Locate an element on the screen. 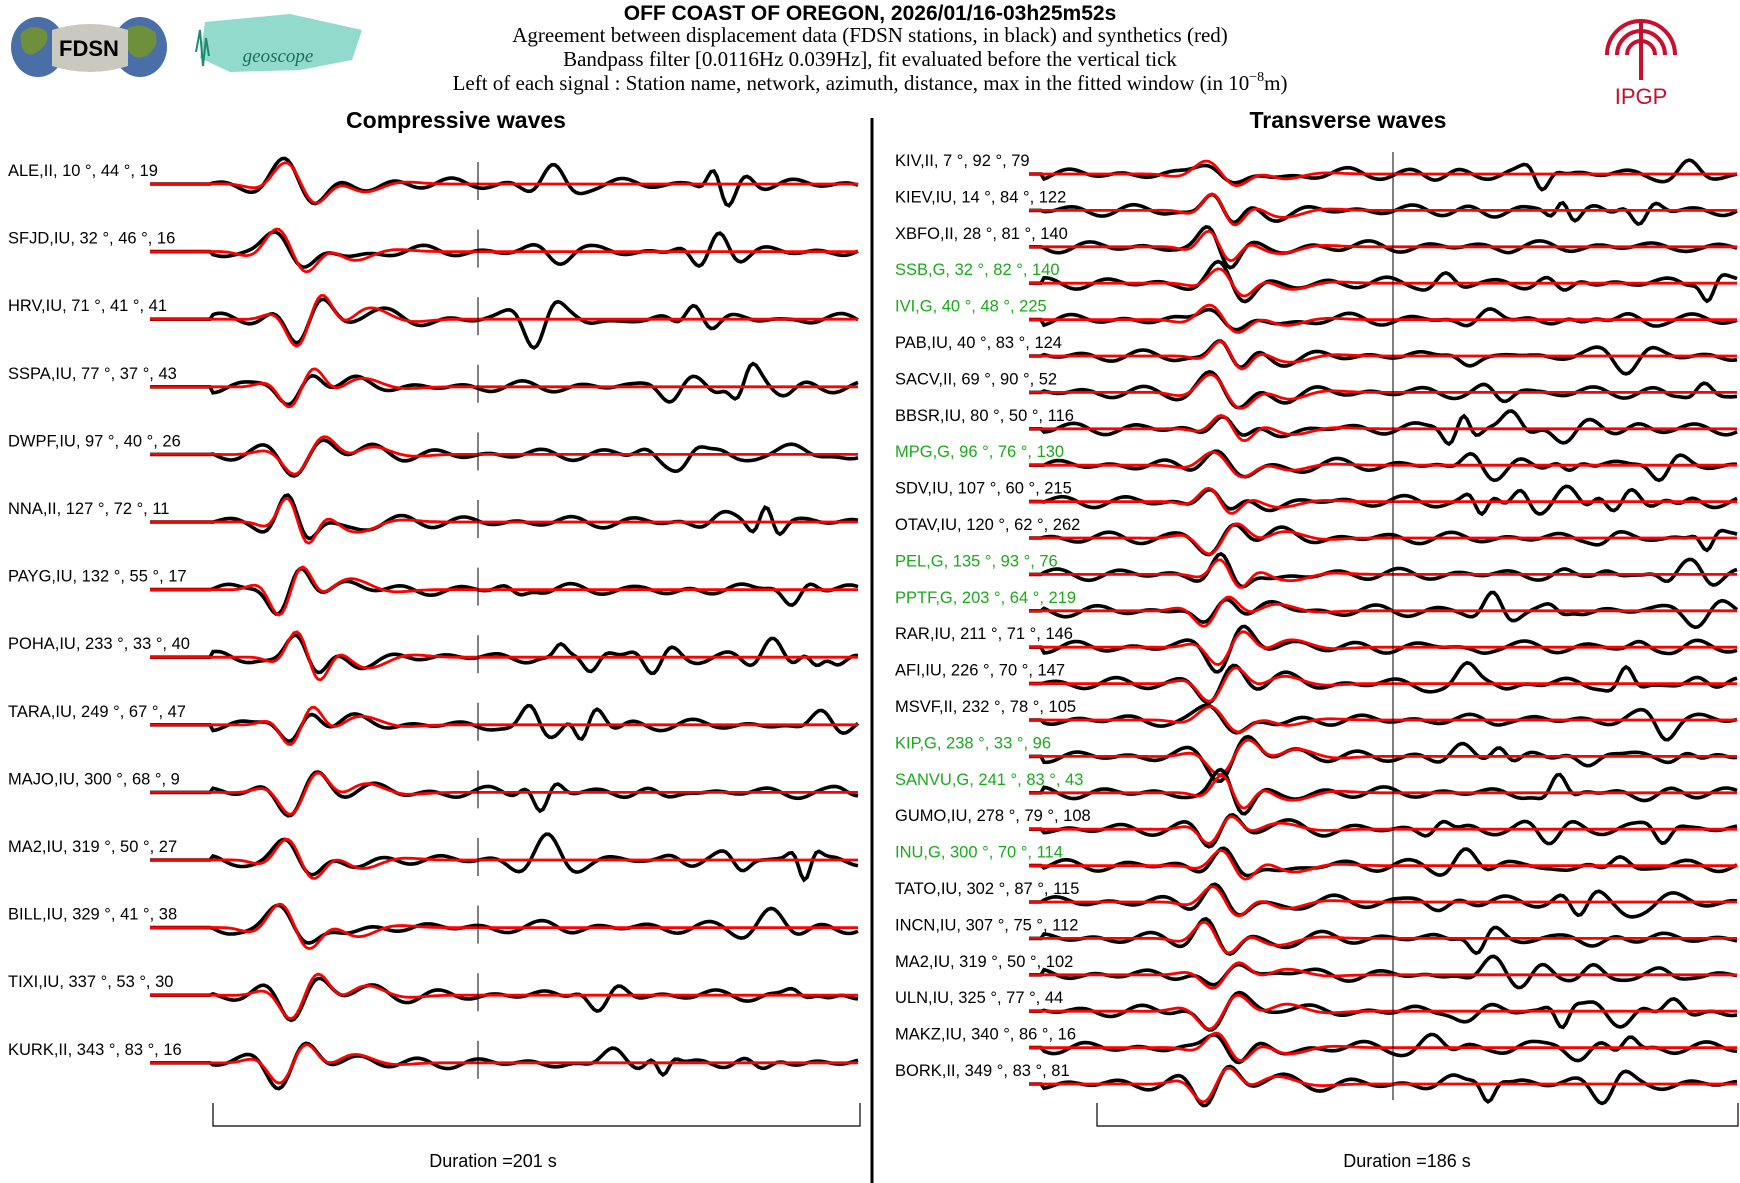  station-label: IVI,G, 40 °, 48 °, 225 is located at coordinates (971, 307).